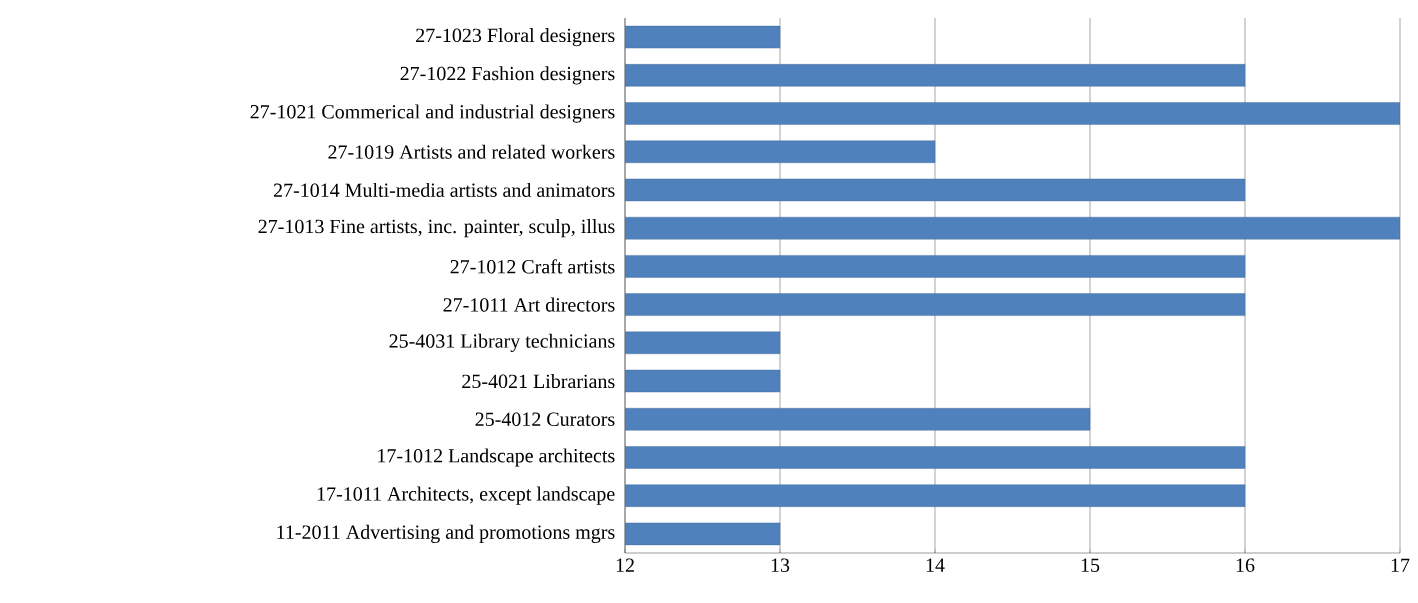 The image size is (1418, 603). What do you see at coordinates (935, 565) in the screenshot?
I see `x-tick-label: 14` at bounding box center [935, 565].